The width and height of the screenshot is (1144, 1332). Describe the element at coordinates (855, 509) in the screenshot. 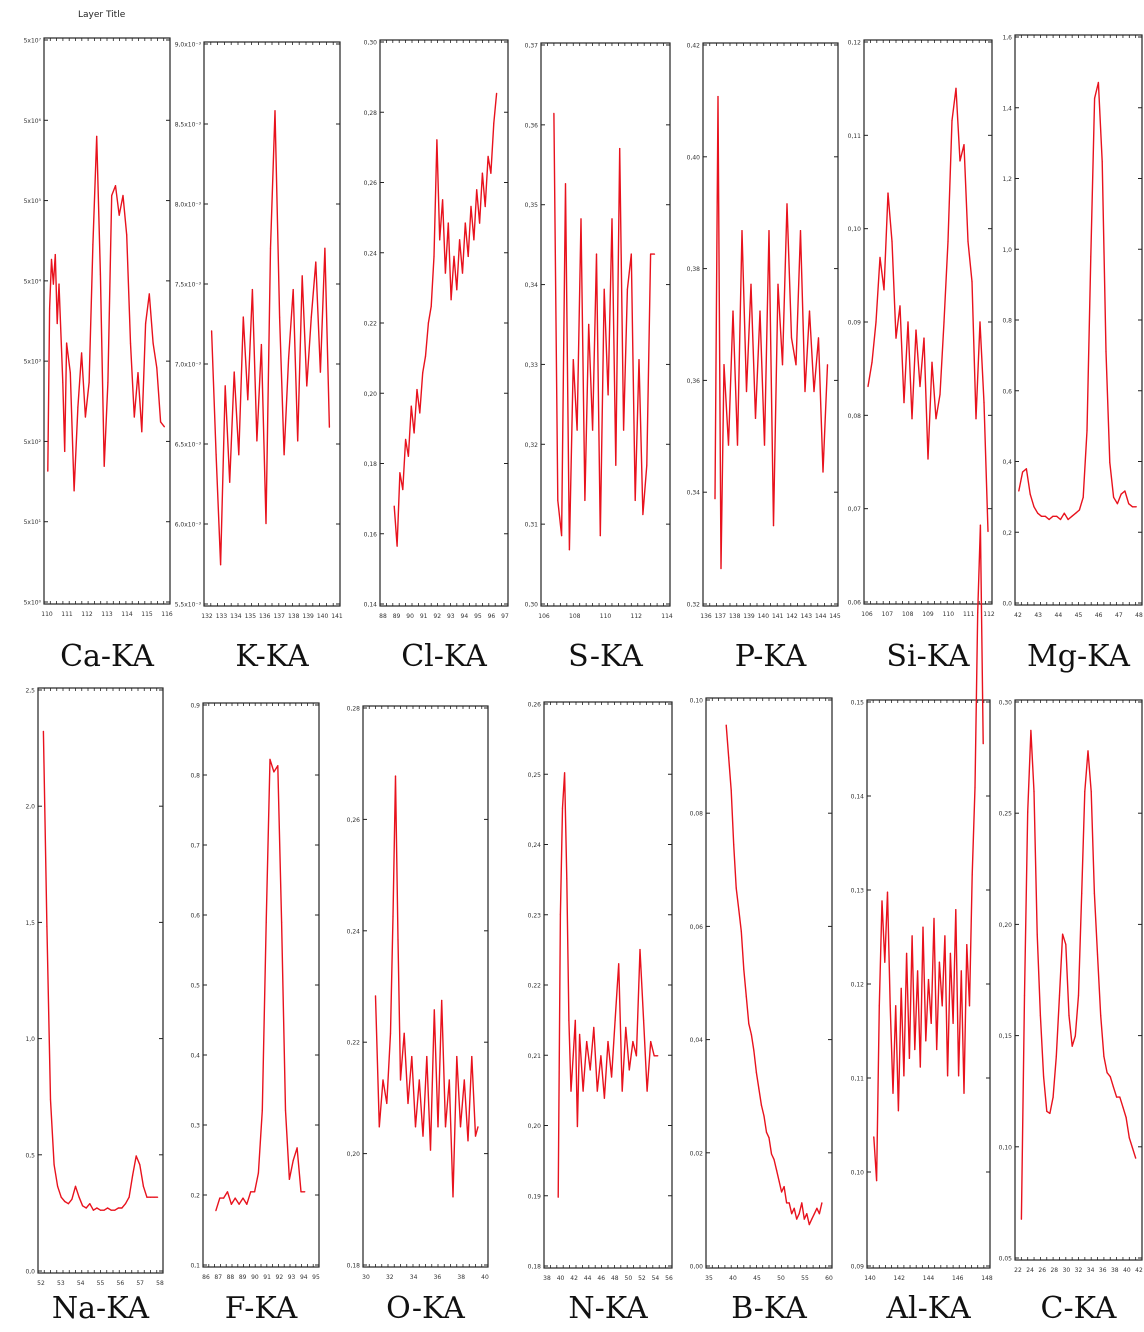

I see `y-tick-label: 0,07` at that location.